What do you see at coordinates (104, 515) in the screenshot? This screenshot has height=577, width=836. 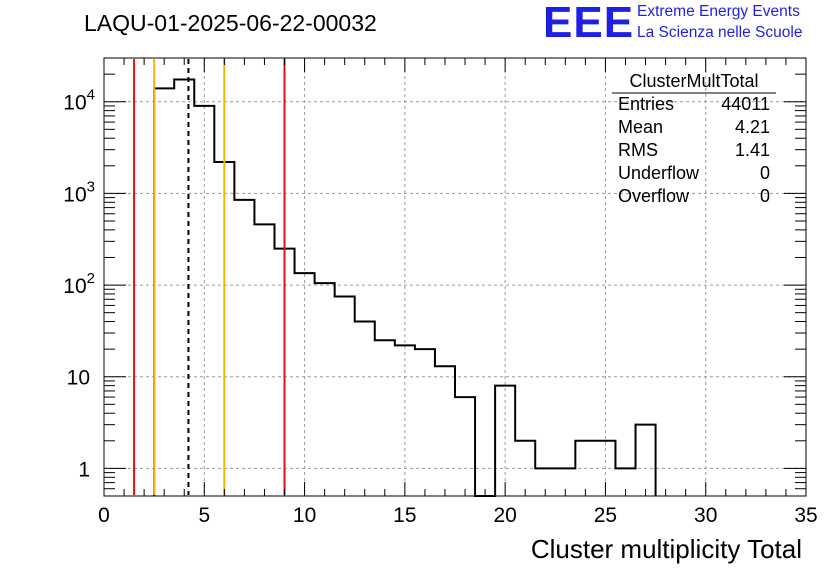 I see `x-tick-label: 0` at bounding box center [104, 515].